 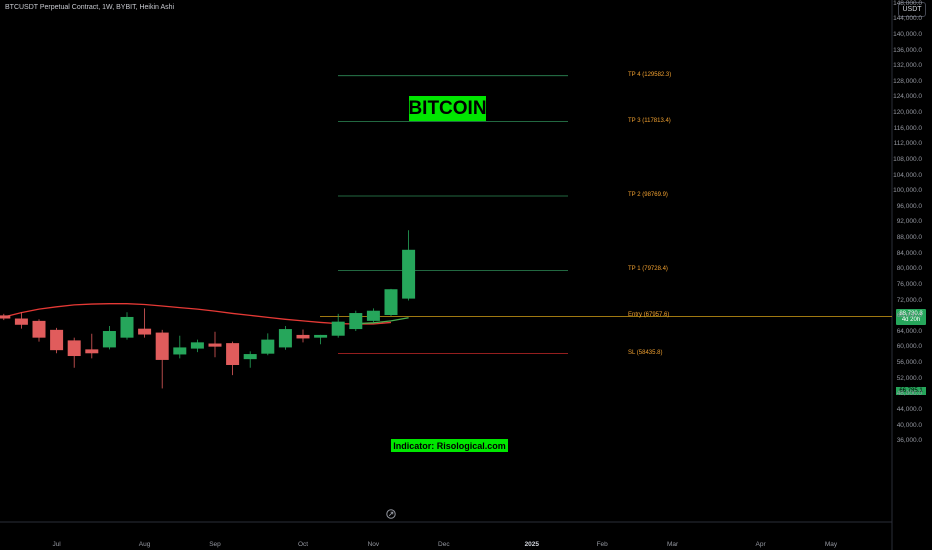 What do you see at coordinates (909, 222) in the screenshot?
I see `y-tick-label: 92,000.0` at bounding box center [909, 222].